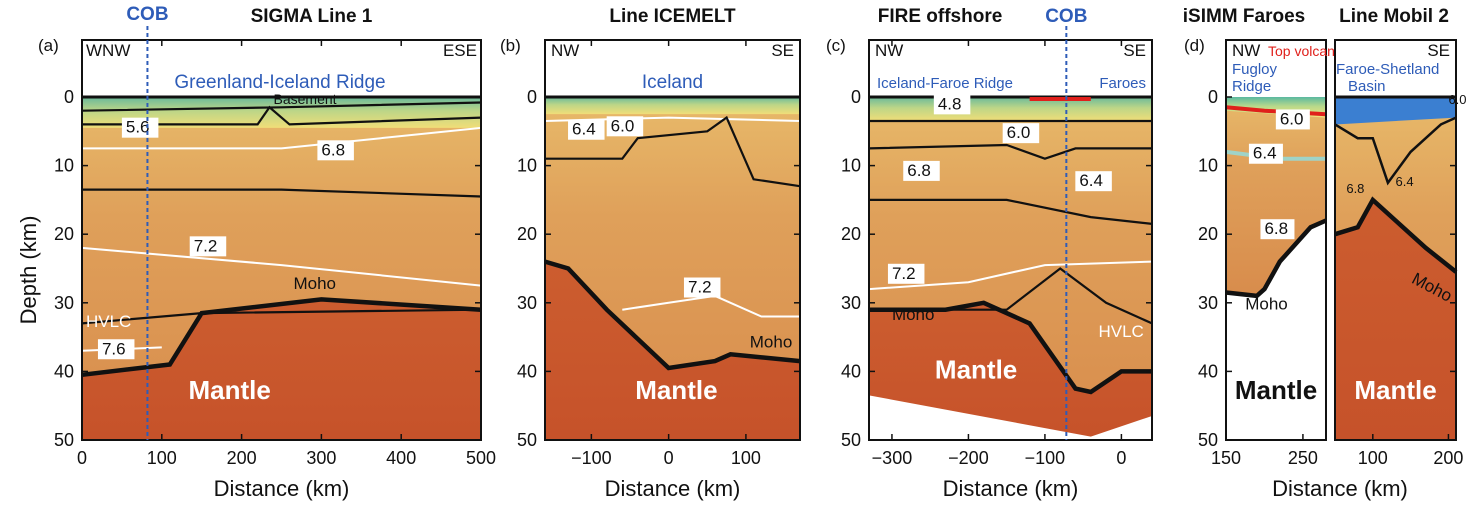 This screenshot has width=1479, height=511. What do you see at coordinates (940, 16) in the screenshot?
I see `panel-title: FIRE offshore` at bounding box center [940, 16].